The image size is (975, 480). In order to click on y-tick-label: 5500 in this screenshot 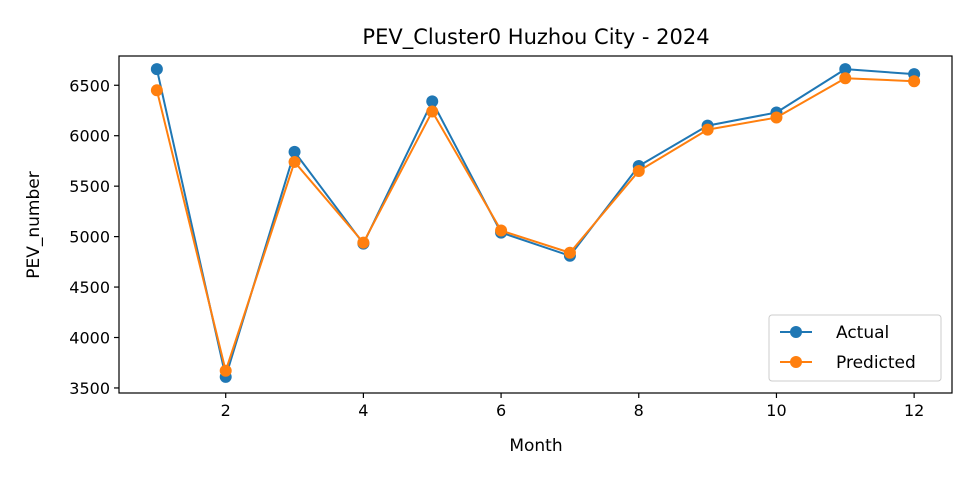, I will do `click(89, 186)`.